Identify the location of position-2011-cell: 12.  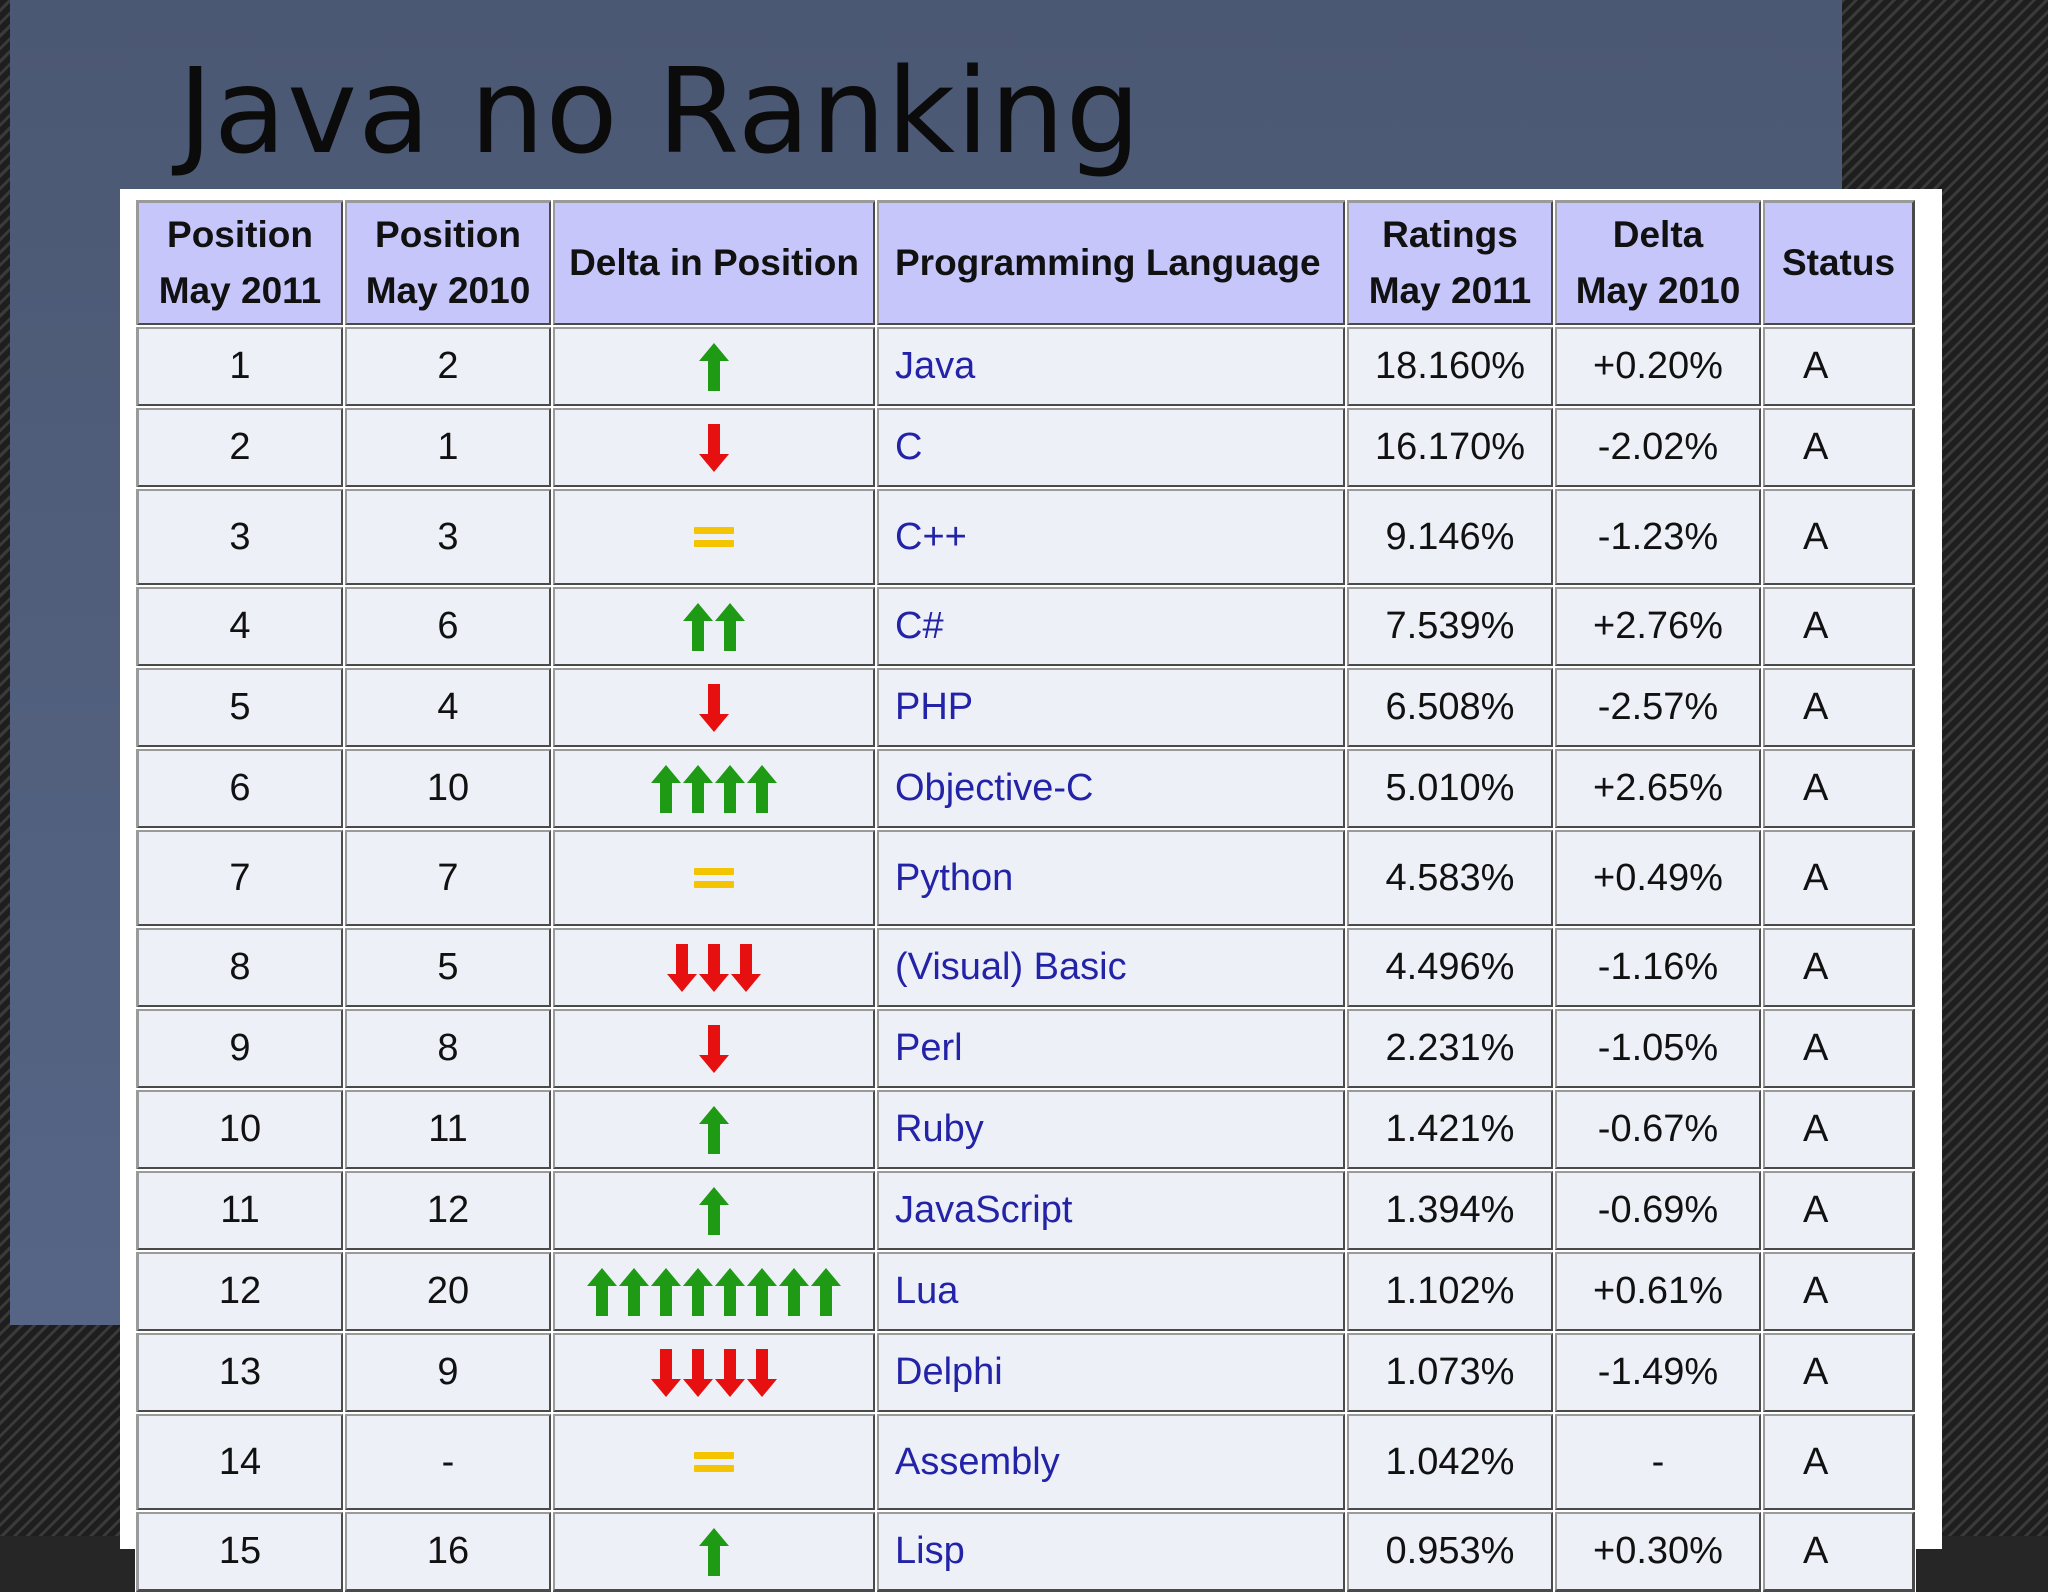
(240, 1291).